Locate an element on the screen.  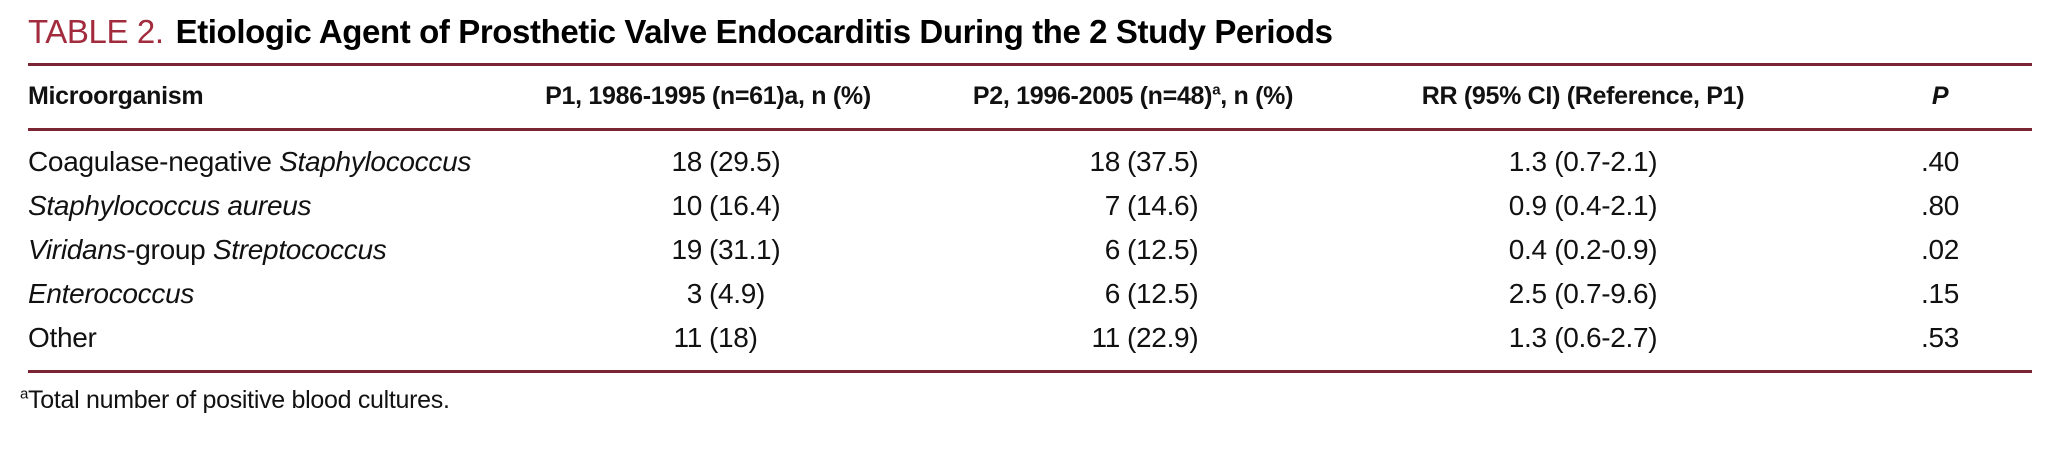
cell-rr-value: 1.3 (0.6-2.7) is located at coordinates (1583, 337).